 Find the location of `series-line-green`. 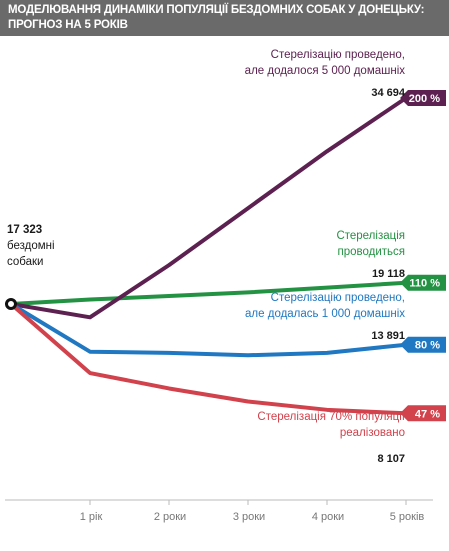

series-line-green is located at coordinates (208, 293).